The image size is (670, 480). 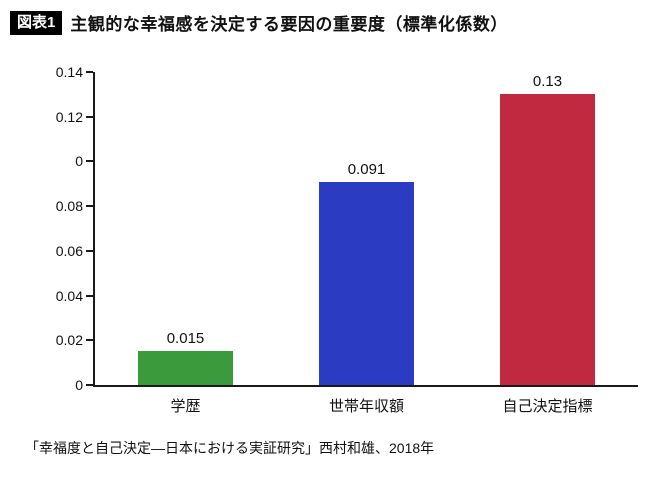 I want to click on bar-value-label: 0.015, so click(x=185, y=339).